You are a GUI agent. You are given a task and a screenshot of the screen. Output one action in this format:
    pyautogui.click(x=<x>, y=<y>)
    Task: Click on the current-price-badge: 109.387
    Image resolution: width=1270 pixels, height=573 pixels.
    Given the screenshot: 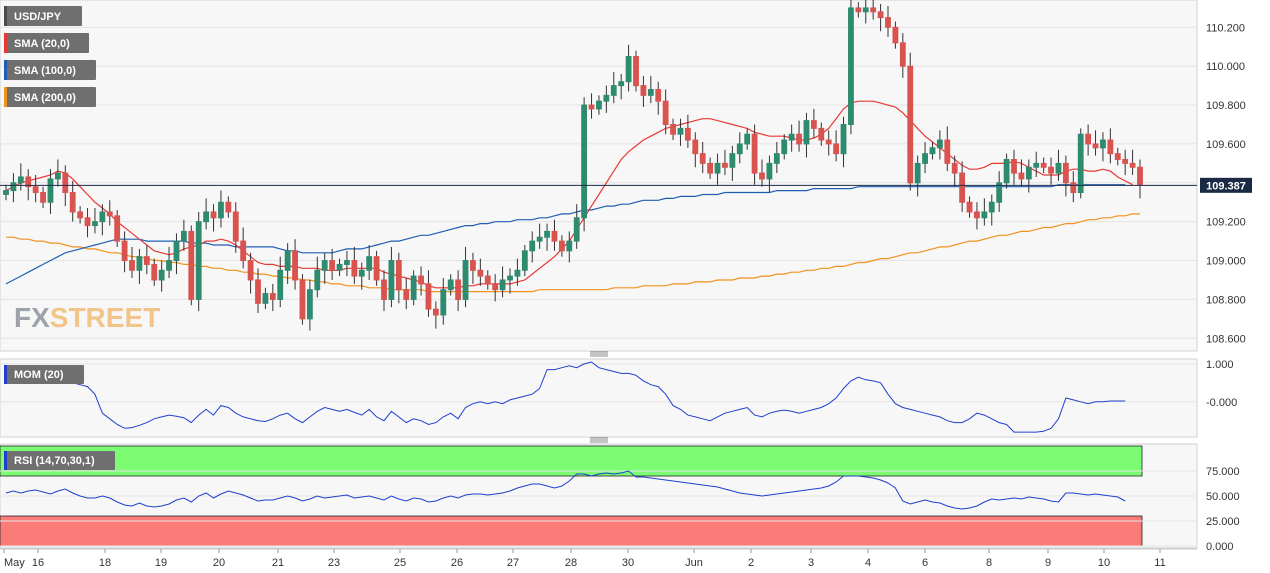 What is the action you would take?
    pyautogui.click(x=1226, y=185)
    